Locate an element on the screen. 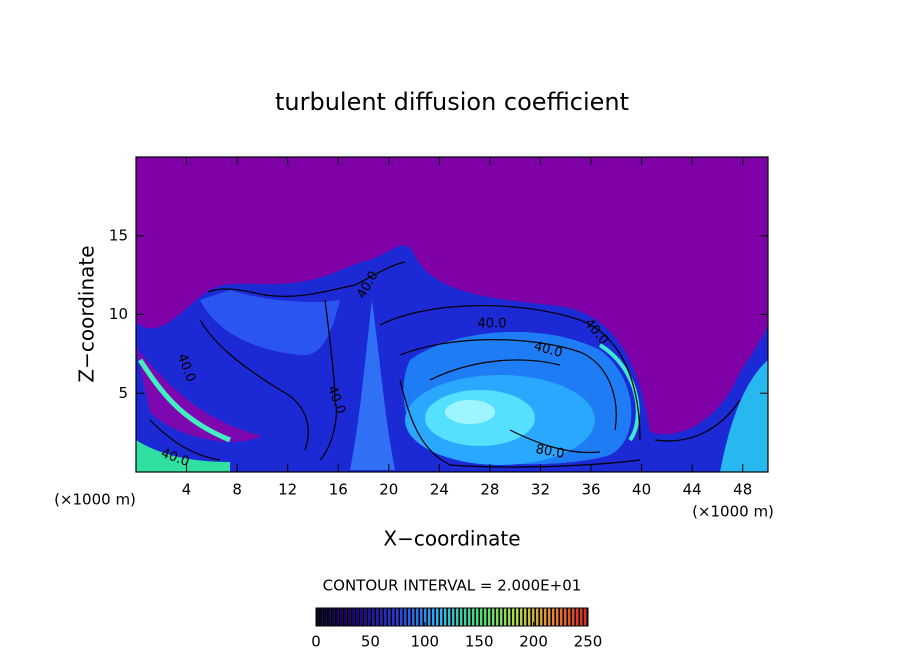  colorbar-tick-label: 100 is located at coordinates (424, 642).